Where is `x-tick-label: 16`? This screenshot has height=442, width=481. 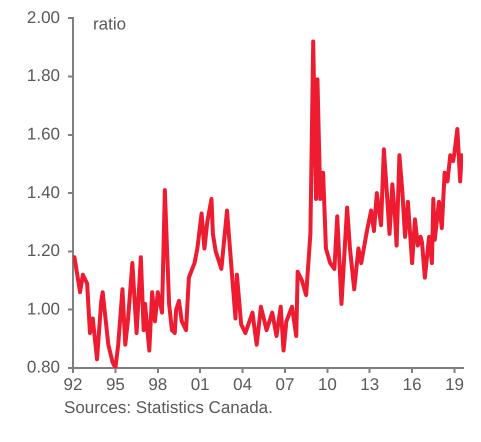
x-tick-label: 16 is located at coordinates (412, 384).